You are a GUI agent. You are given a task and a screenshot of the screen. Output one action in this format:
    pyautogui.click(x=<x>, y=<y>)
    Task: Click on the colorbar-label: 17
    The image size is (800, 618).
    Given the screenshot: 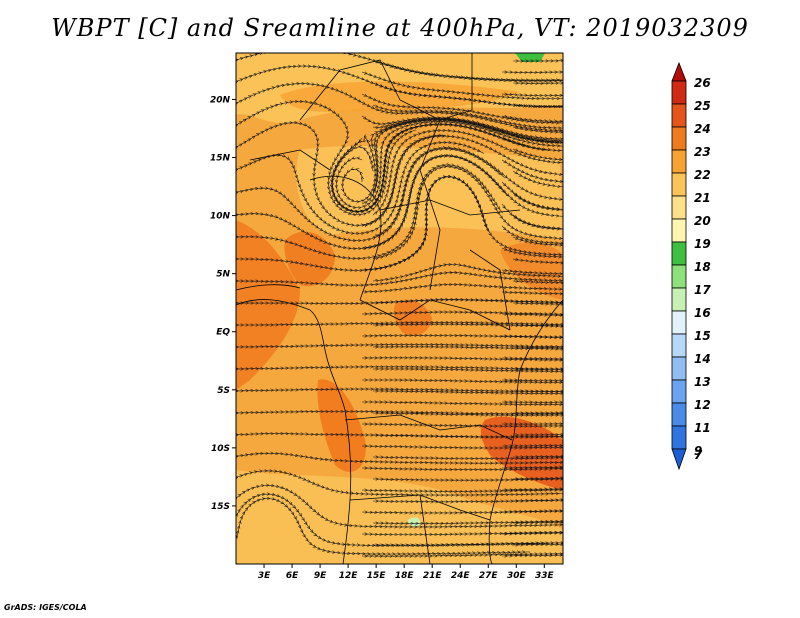 What is the action you would take?
    pyautogui.click(x=702, y=290)
    